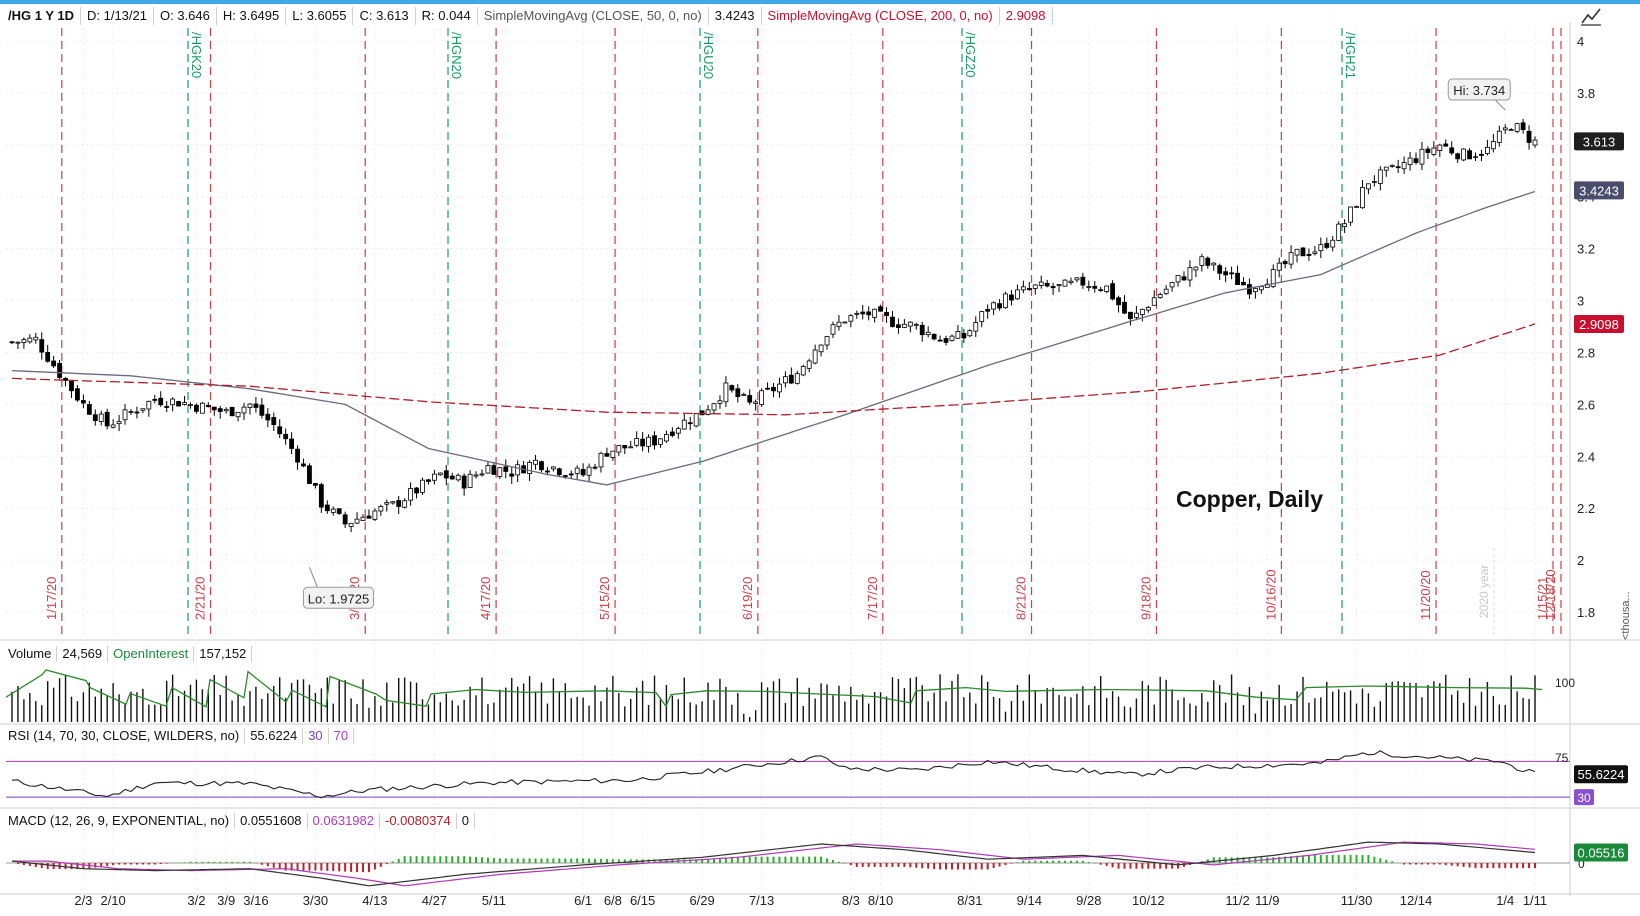 This screenshot has height=916, width=1640. Describe the element at coordinates (112, 900) in the screenshot. I see `time-axis-label: 2/10` at that location.